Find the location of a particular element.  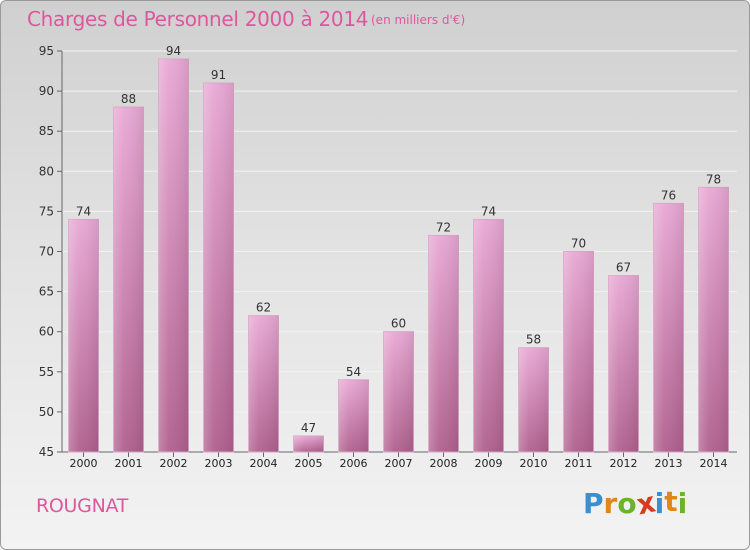

data-label: 67 is located at coordinates (623, 268).